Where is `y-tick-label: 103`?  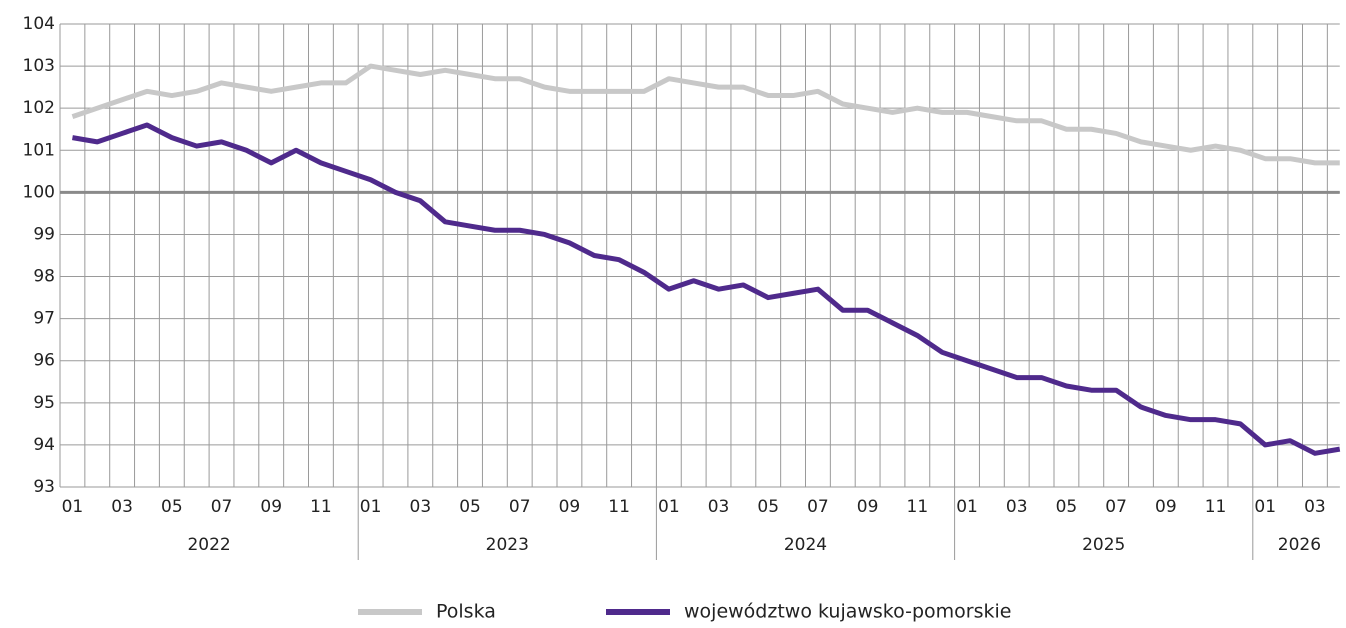
y-tick-label: 103 is located at coordinates (39, 66).